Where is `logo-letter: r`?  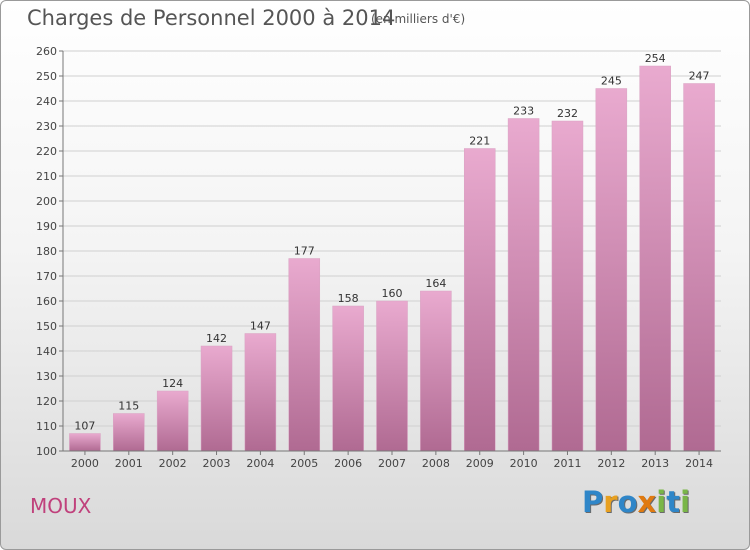
logo-letter: r is located at coordinates (610, 502).